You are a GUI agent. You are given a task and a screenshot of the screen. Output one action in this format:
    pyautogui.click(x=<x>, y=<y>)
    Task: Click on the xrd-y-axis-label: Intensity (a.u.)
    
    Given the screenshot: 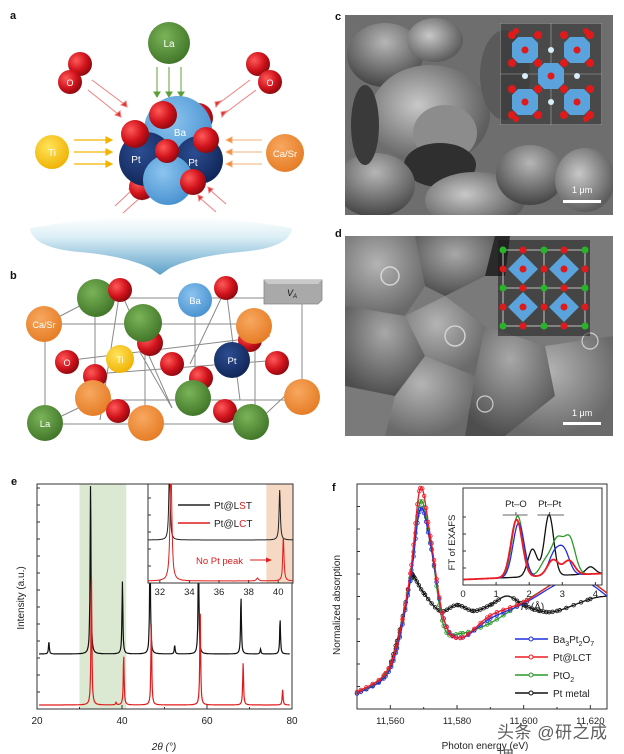 What is the action you would take?
    pyautogui.click(x=21, y=597)
    